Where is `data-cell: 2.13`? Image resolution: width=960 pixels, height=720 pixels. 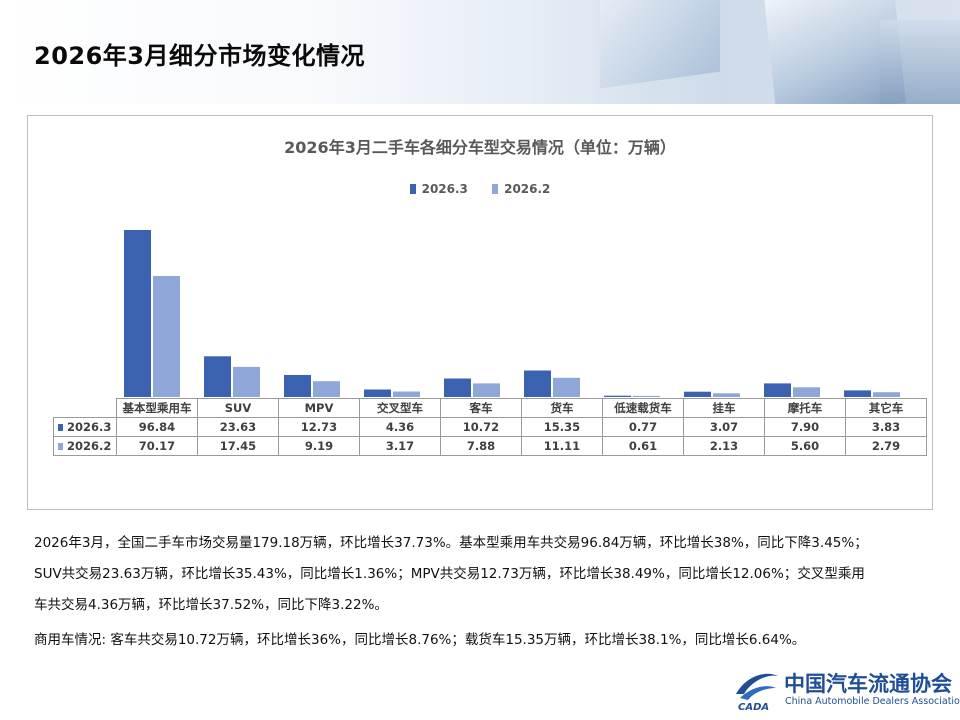 data-cell: 2.13 is located at coordinates (724, 446).